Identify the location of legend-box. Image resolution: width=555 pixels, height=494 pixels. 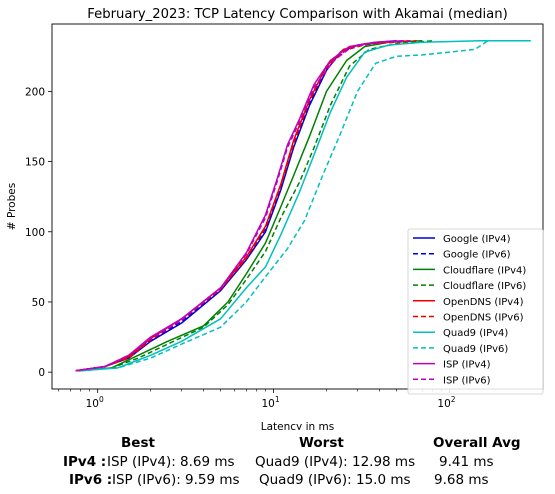
(475, 311).